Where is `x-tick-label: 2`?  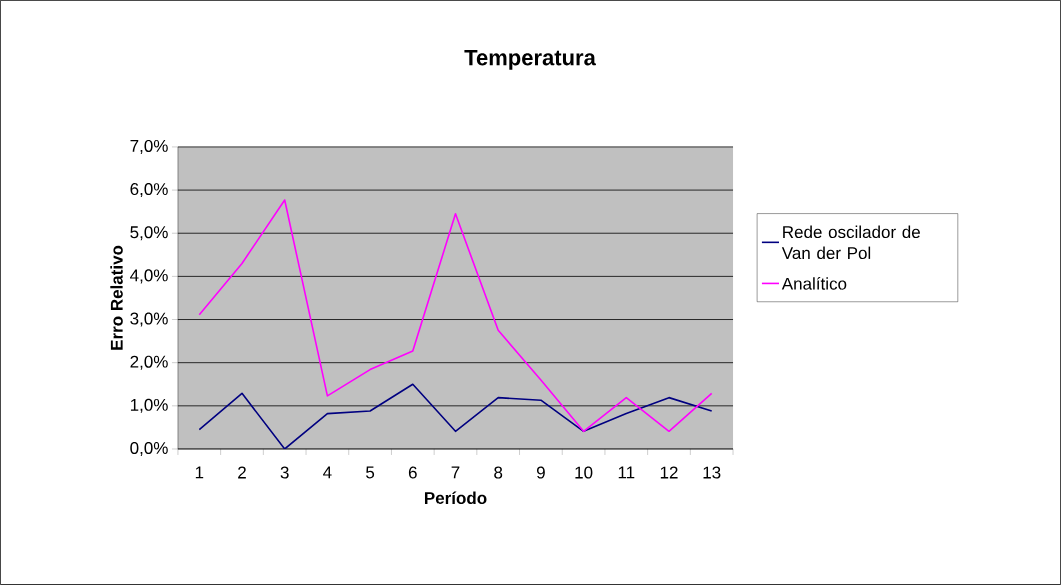 x-tick-label: 2 is located at coordinates (242, 472).